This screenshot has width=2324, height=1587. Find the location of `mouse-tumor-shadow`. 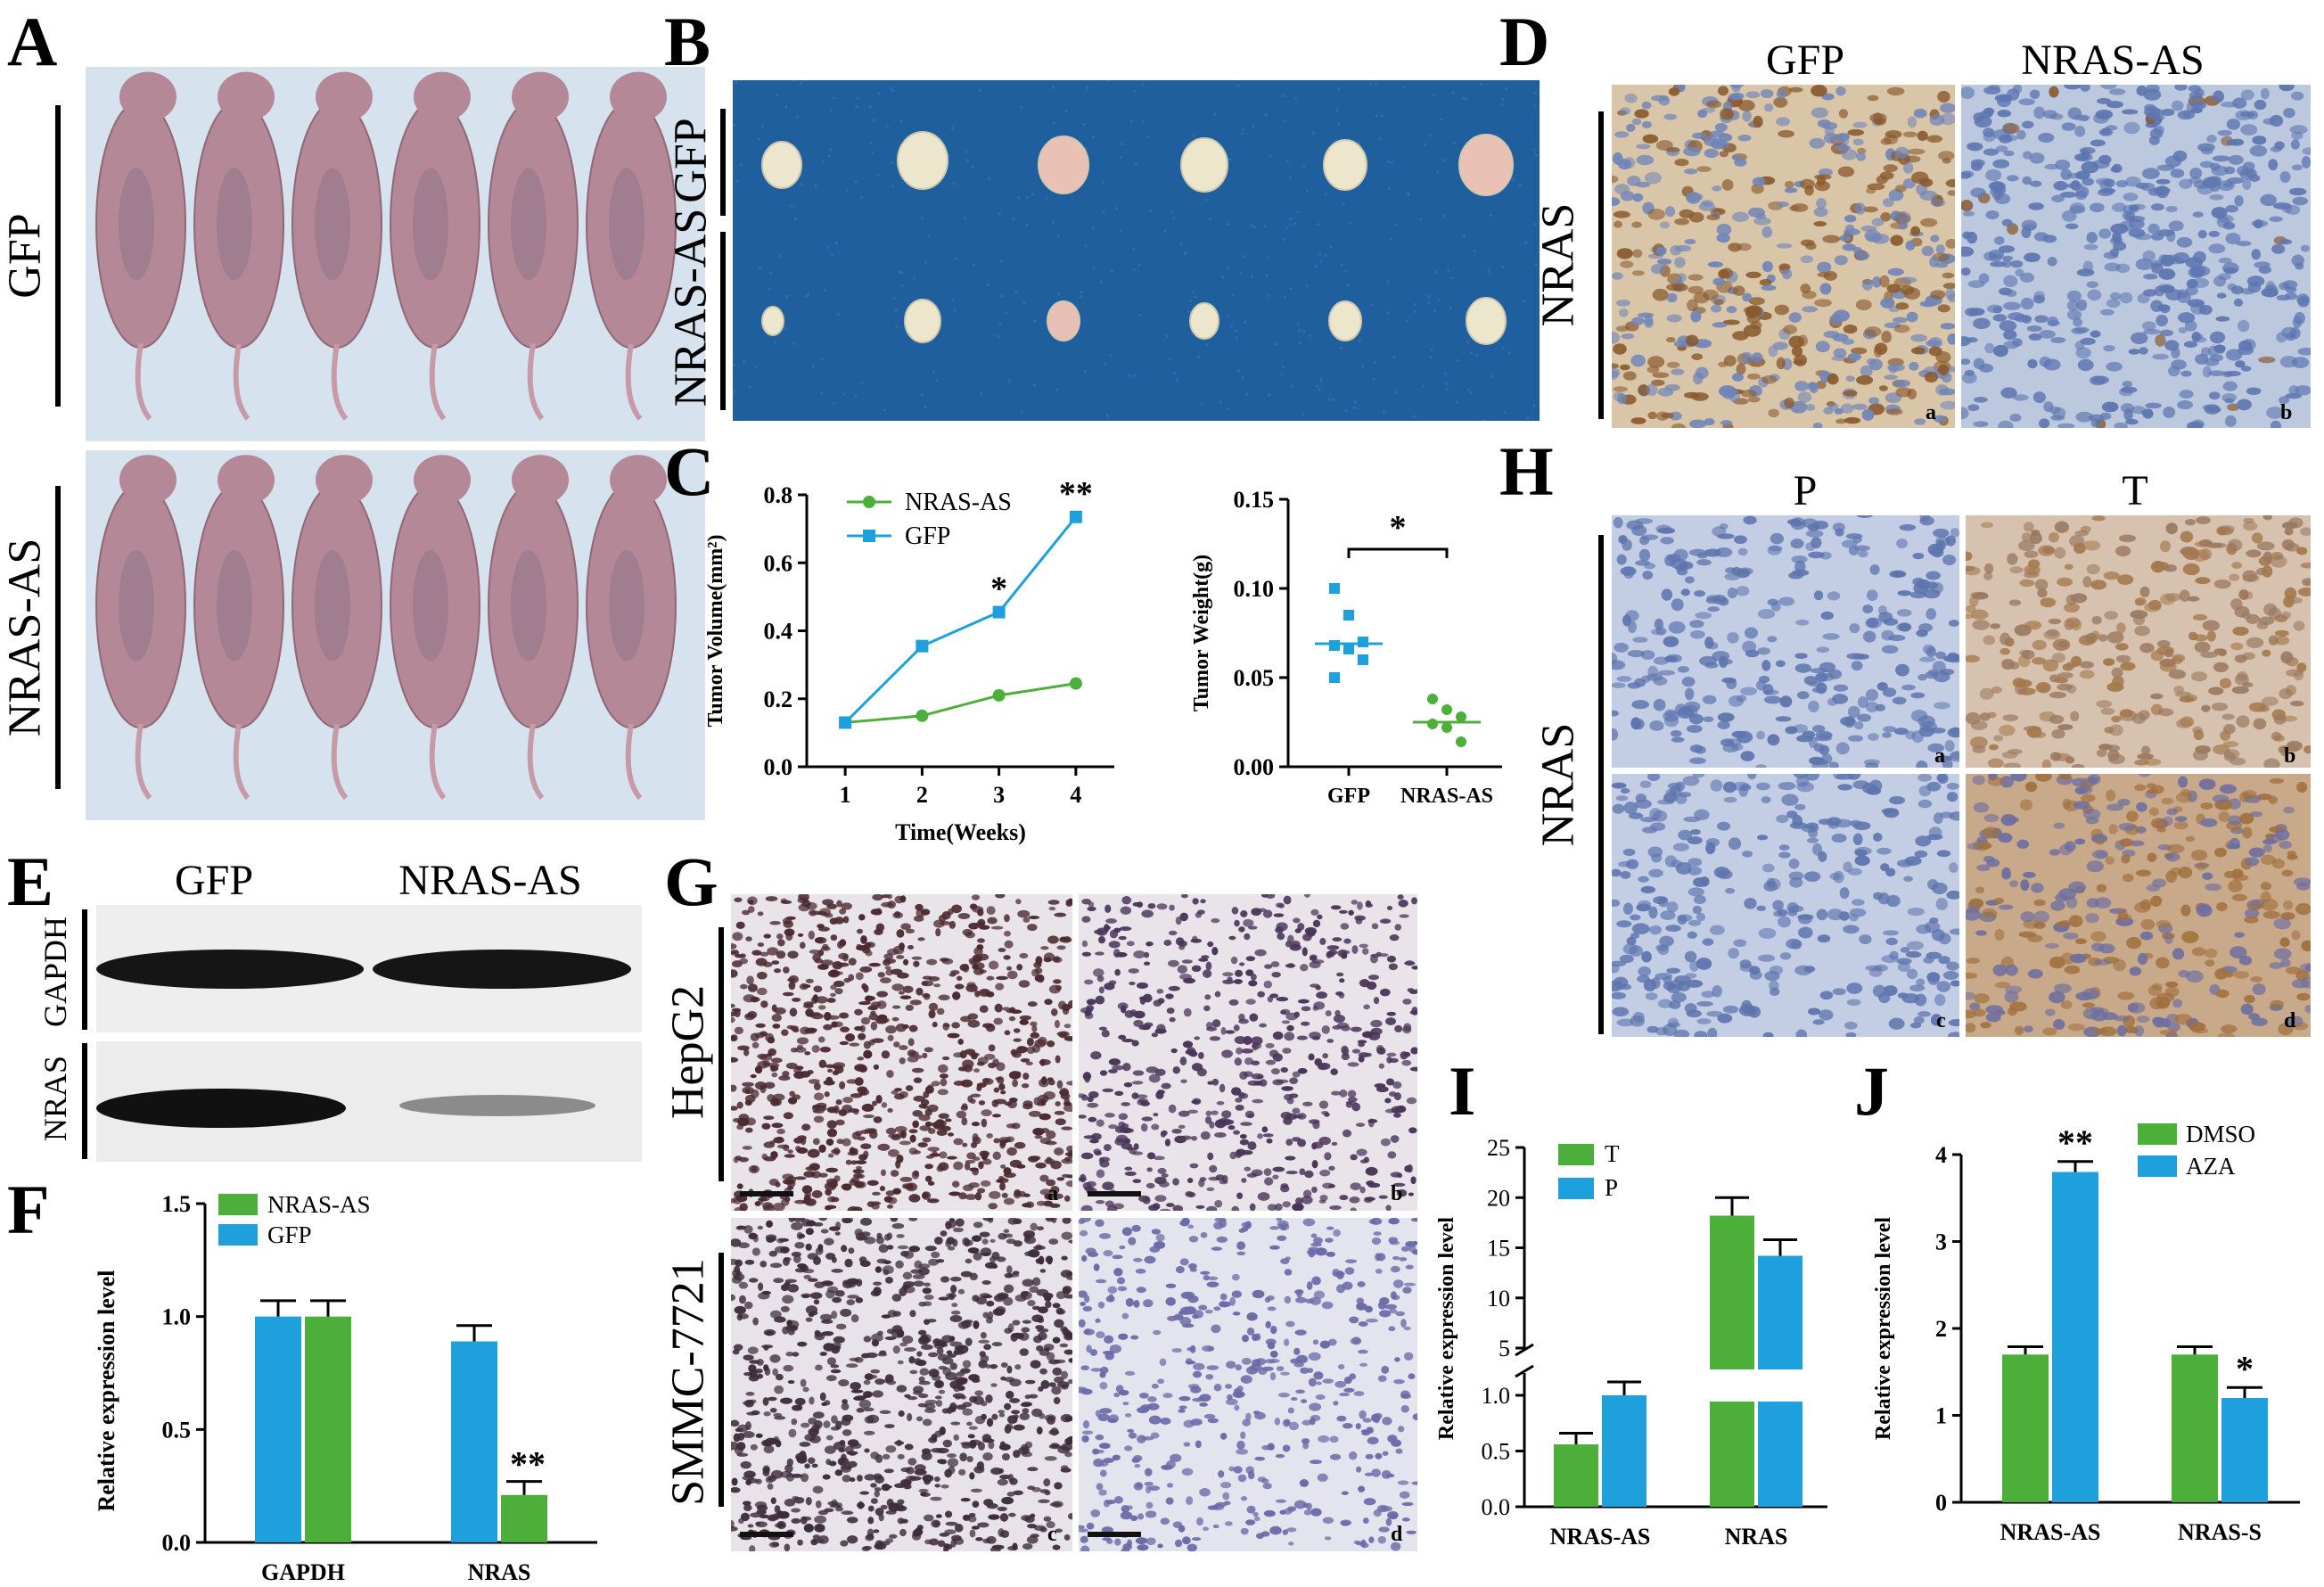

mouse-tumor-shadow is located at coordinates (627, 224).